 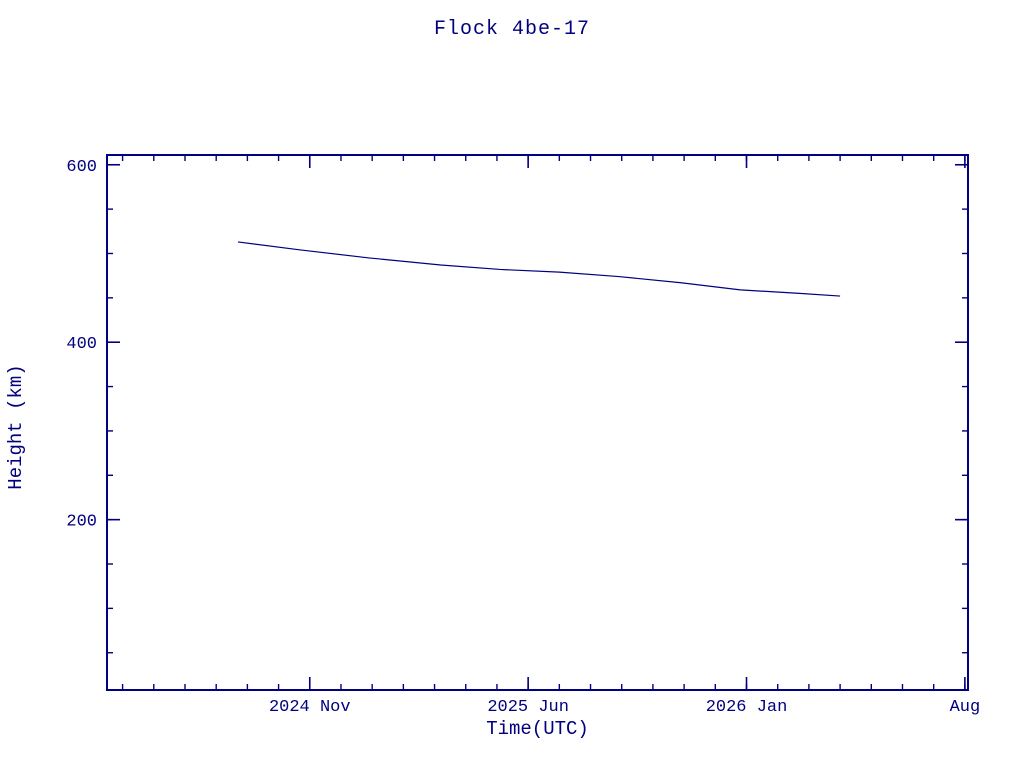 I want to click on y-tick-label: 600, so click(x=81, y=167).